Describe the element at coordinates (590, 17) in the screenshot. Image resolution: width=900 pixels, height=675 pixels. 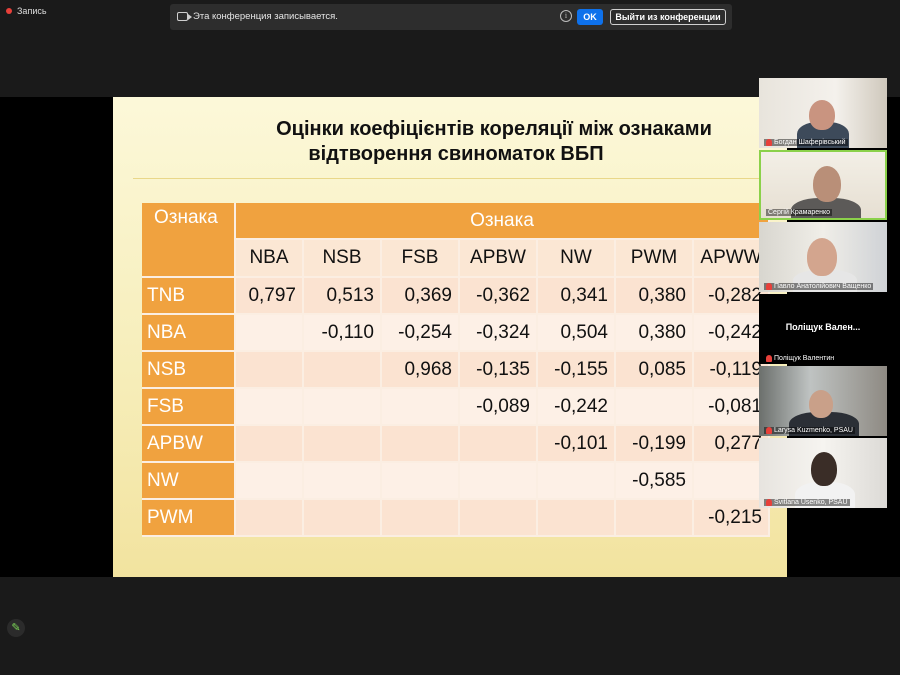
I see `ok-button: OK` at that location.